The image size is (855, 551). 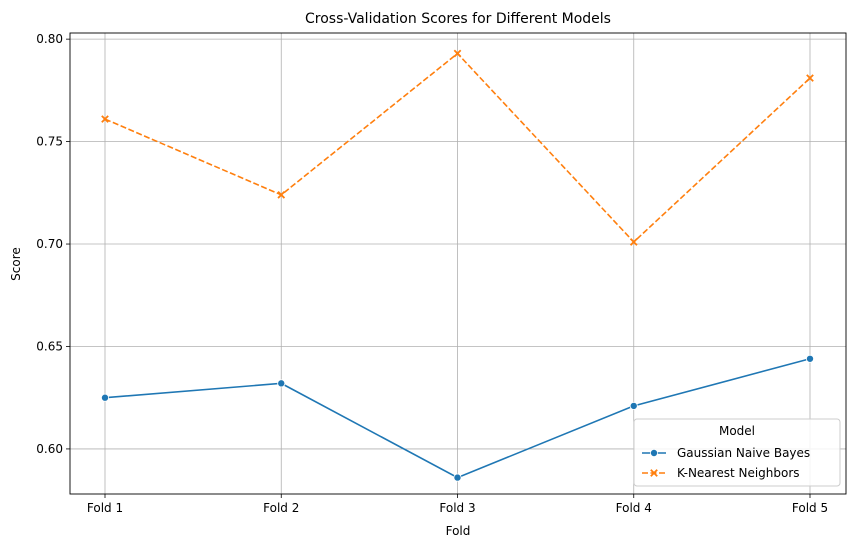 What do you see at coordinates (49, 39) in the screenshot?
I see `y-tick-label: 0.80` at bounding box center [49, 39].